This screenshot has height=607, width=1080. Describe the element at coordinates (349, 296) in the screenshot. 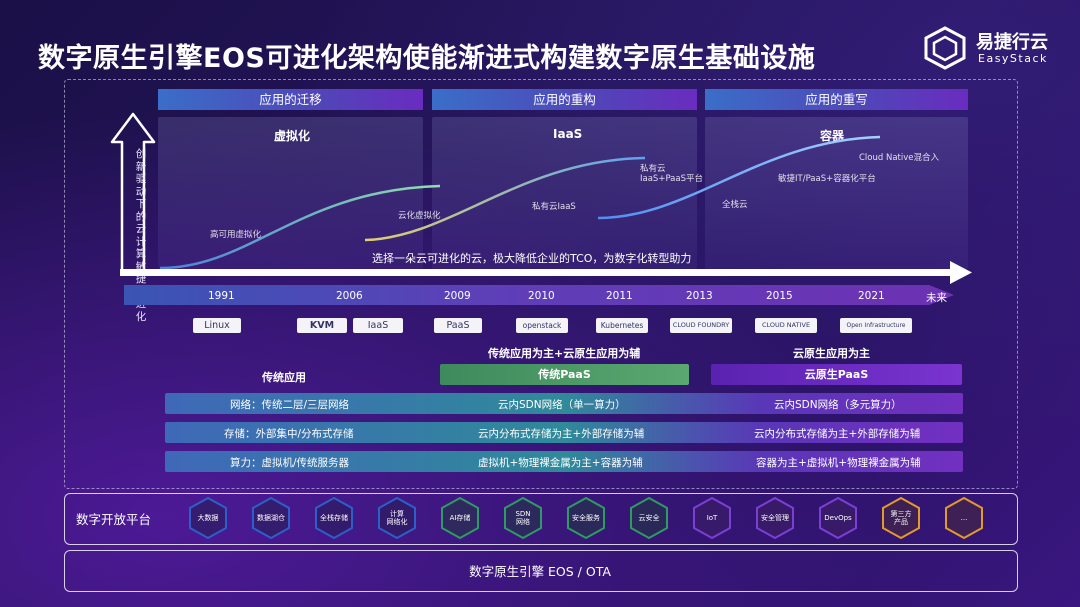

I see `year-label: 2006` at that location.